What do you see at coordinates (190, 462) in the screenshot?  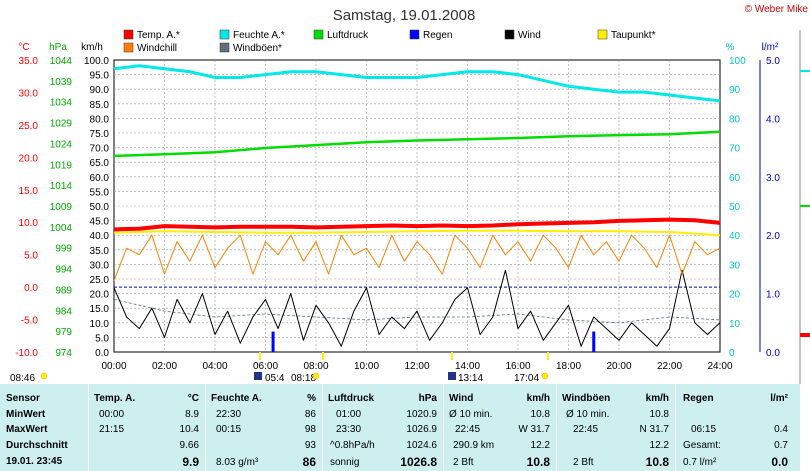 I see `temp-now-value: 9.9` at bounding box center [190, 462].